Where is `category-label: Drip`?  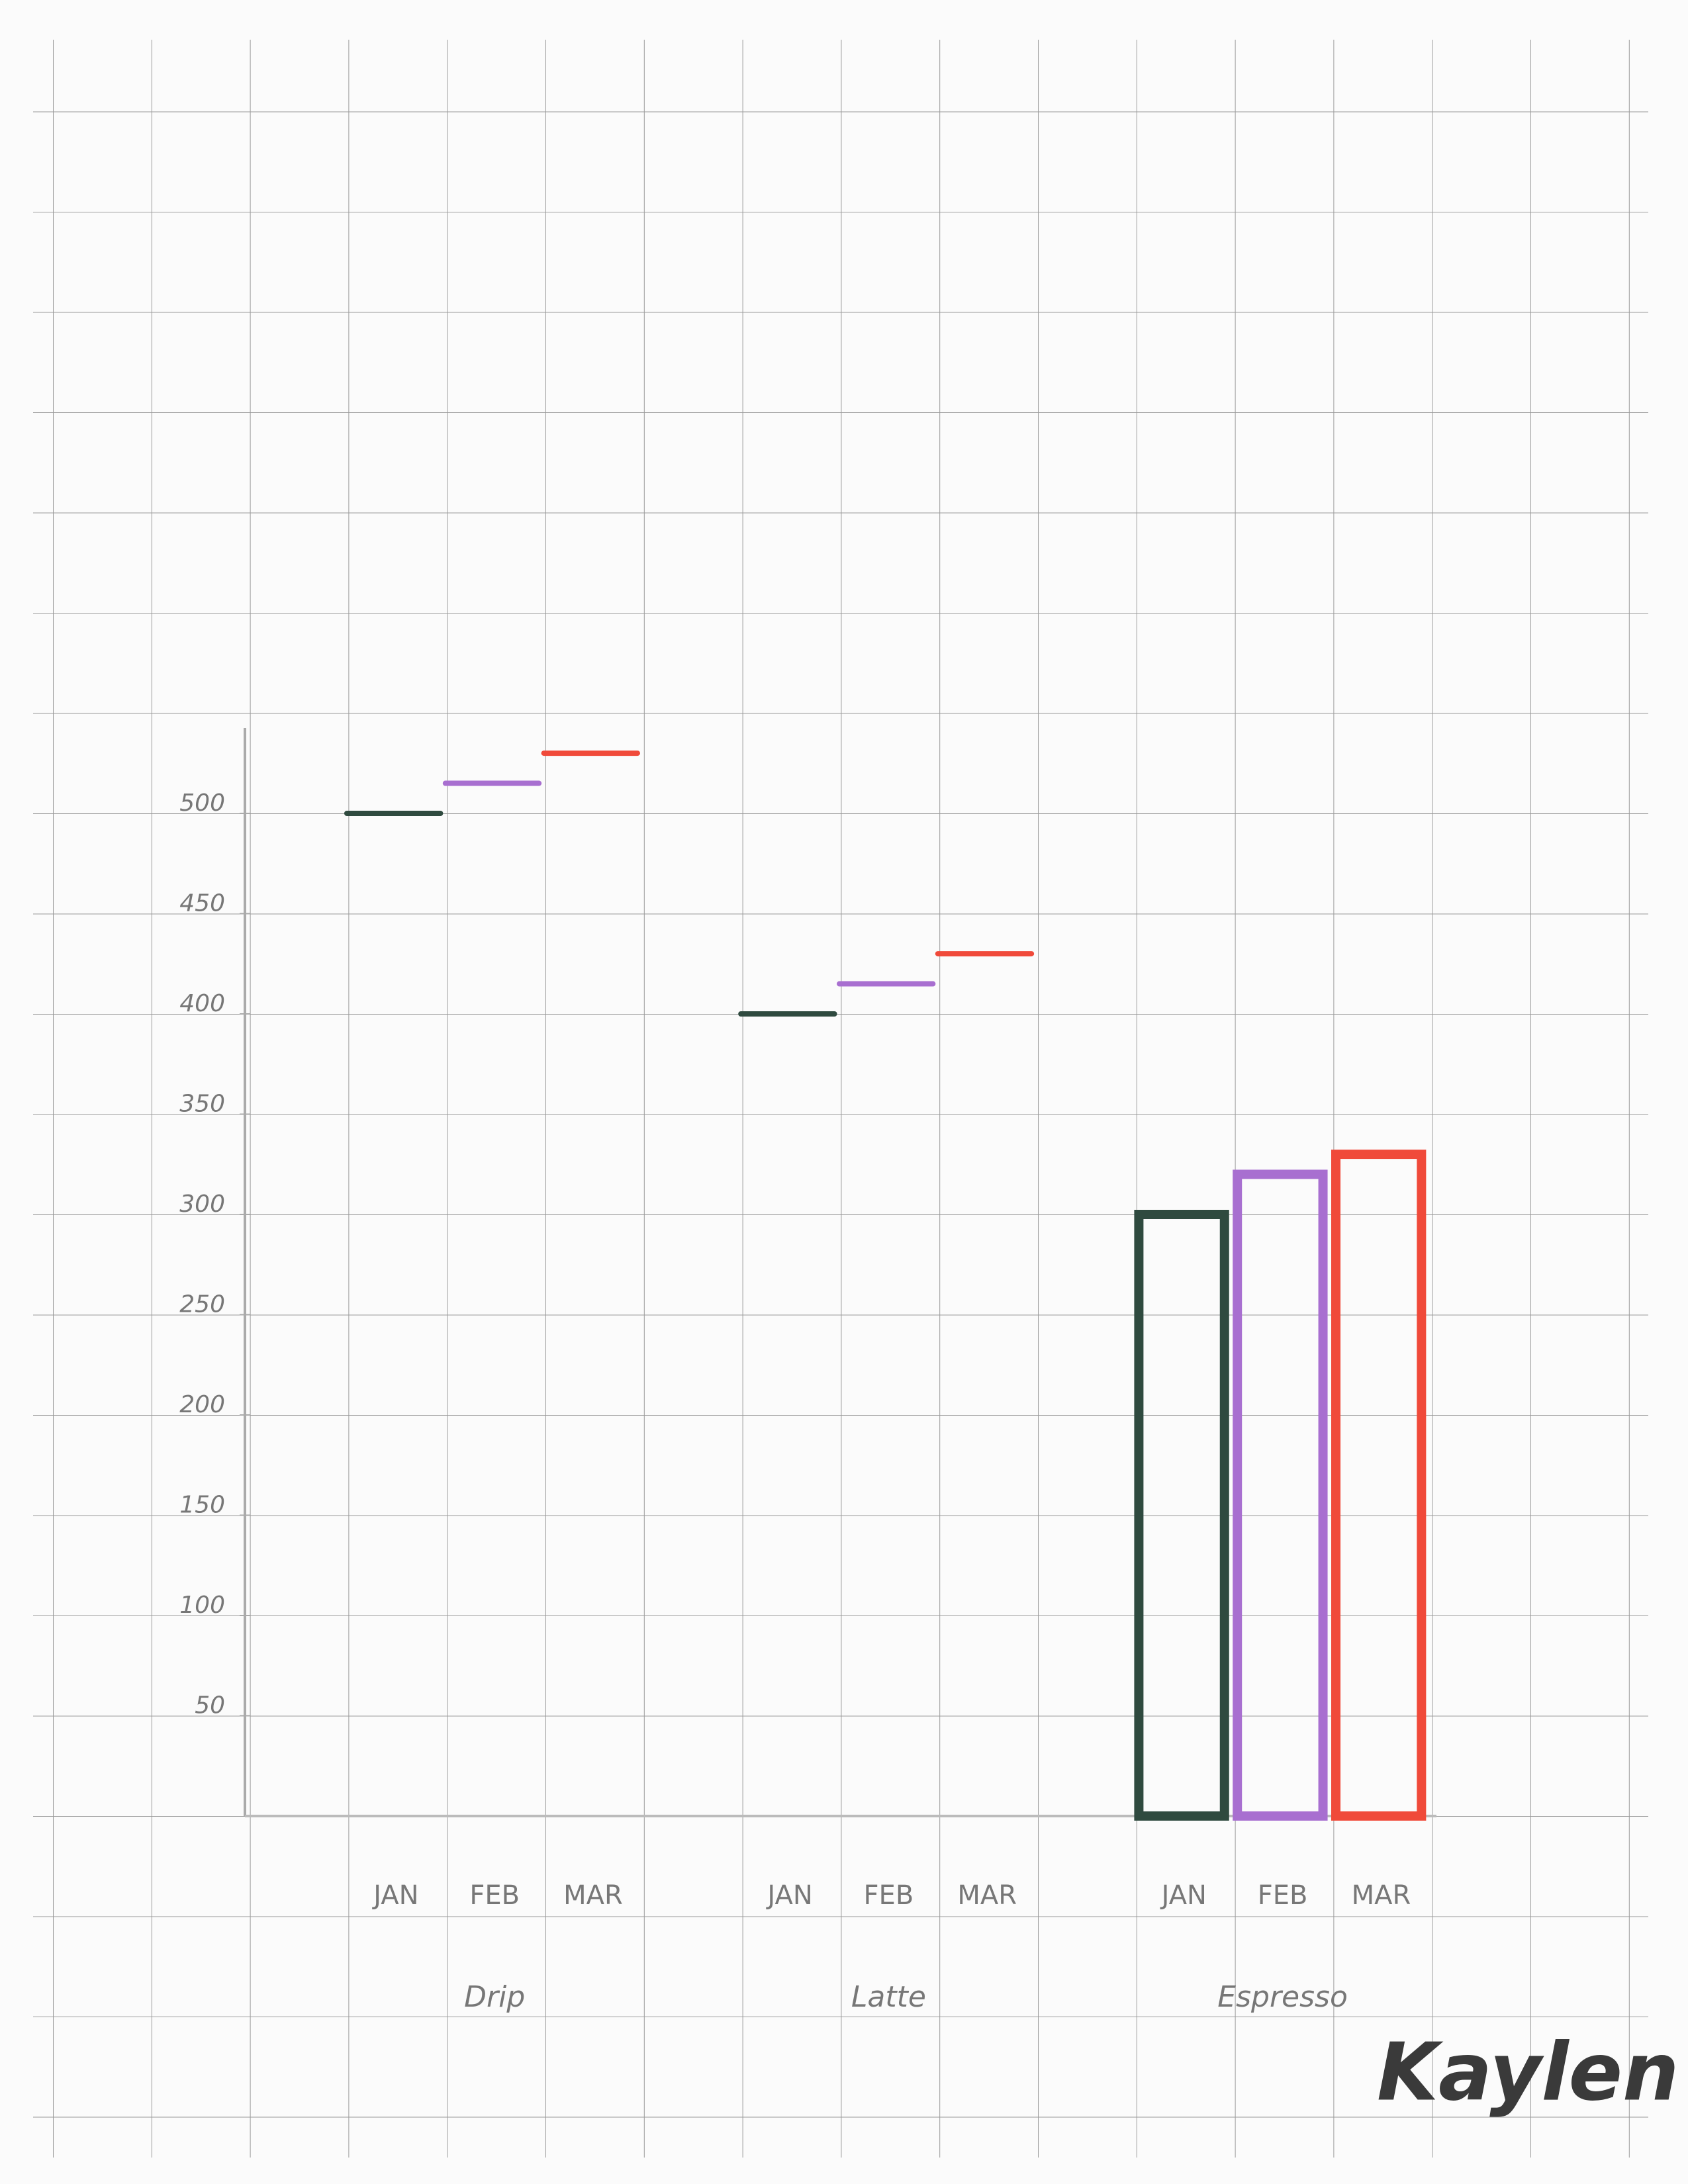 category-label: Drip is located at coordinates (494, 1997).